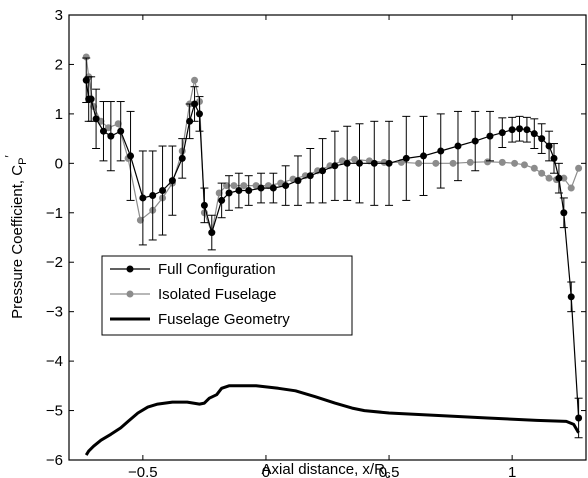 The width and height of the screenshot is (588, 478). Describe the element at coordinates (217, 294) in the screenshot. I see `legend-label-isolated-fuselage: Isolated Fuselage` at that location.